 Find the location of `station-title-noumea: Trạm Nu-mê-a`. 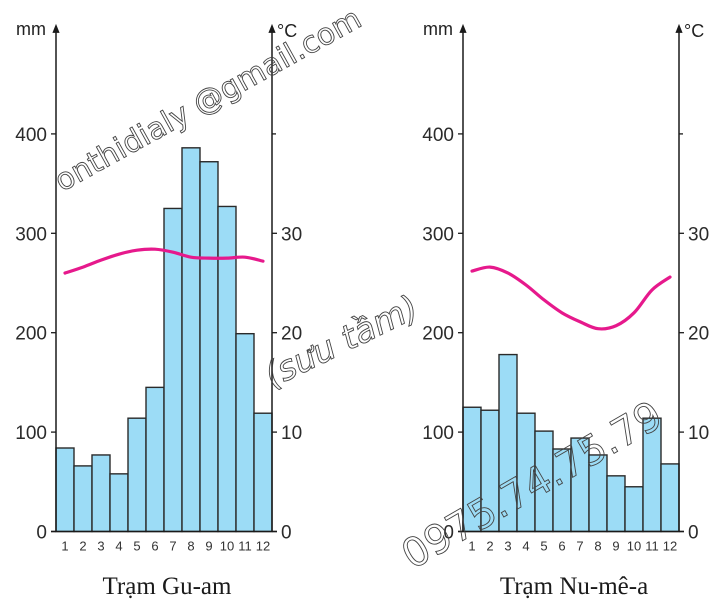

station-title-noumea: Trạm Nu-mê-a is located at coordinates (574, 586).